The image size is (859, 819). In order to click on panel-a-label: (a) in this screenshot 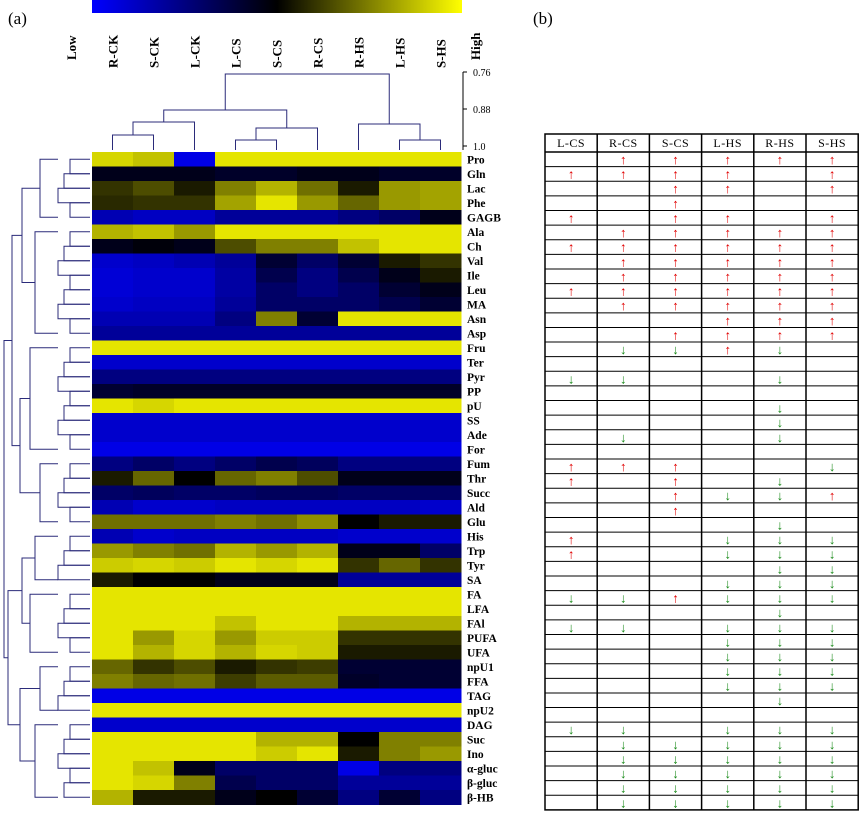, I will do `click(17, 18)`.